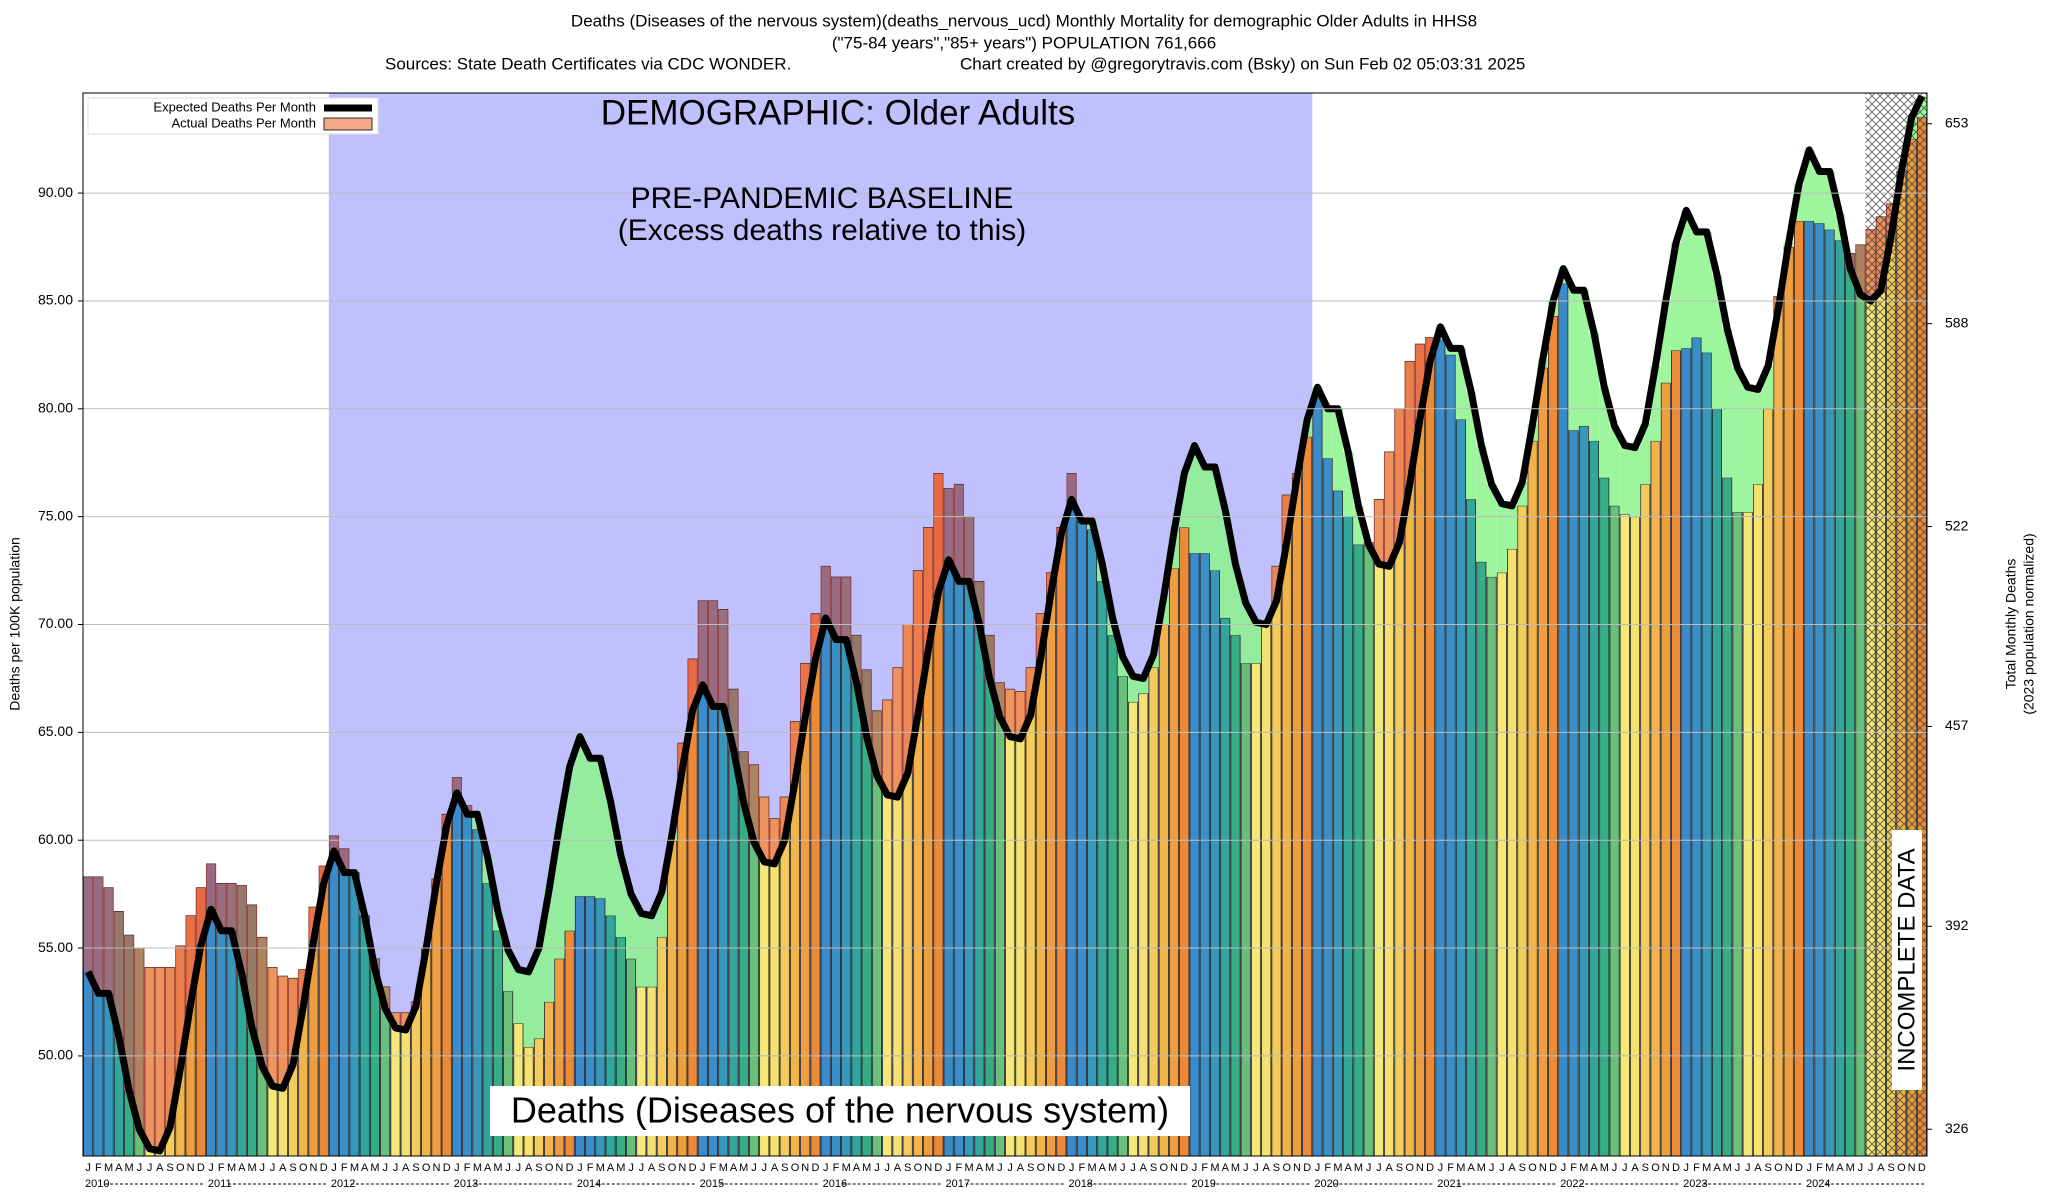  Describe the element at coordinates (1818, 1184) in the screenshot. I see `year-label: 2024` at that location.